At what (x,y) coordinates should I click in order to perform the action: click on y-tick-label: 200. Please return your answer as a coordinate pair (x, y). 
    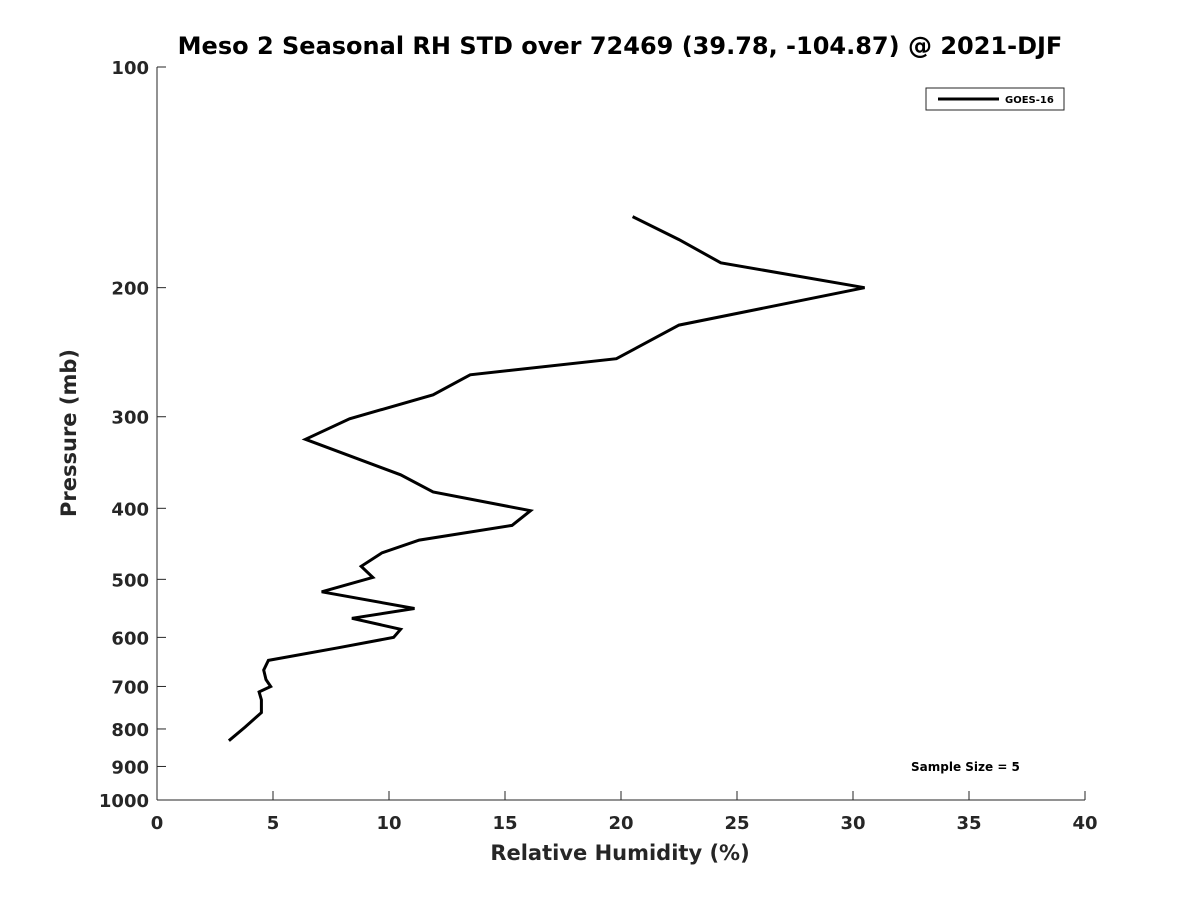
    Looking at the image, I should click on (130, 289).